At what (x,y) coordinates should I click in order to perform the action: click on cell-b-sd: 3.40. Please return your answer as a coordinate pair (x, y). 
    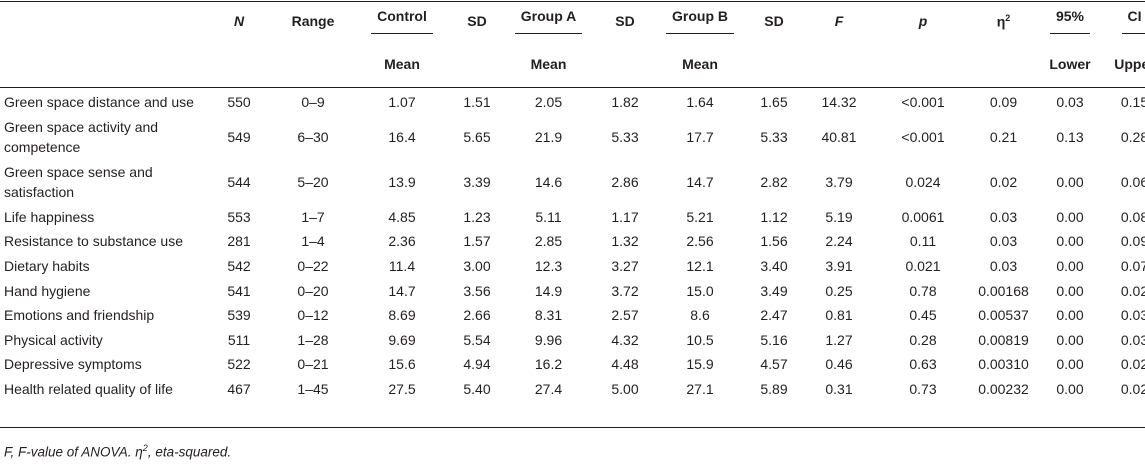
    Looking at the image, I should click on (774, 266).